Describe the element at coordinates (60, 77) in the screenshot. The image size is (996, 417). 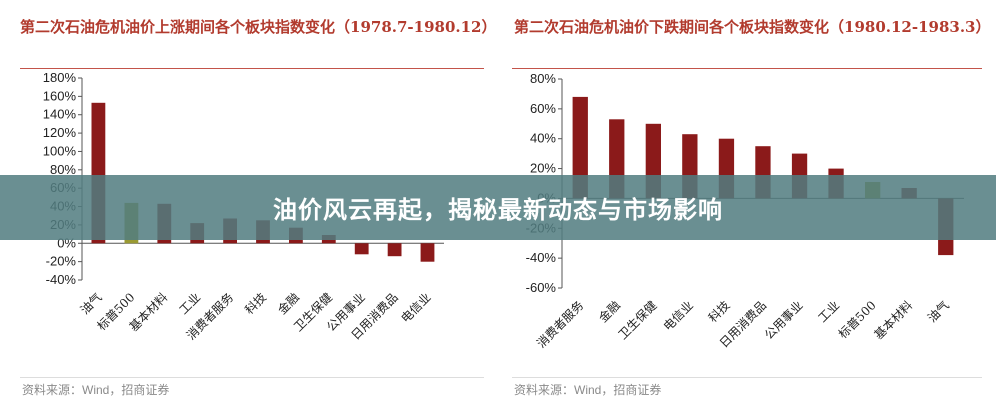
I see `y-tick-label: 180%` at that location.